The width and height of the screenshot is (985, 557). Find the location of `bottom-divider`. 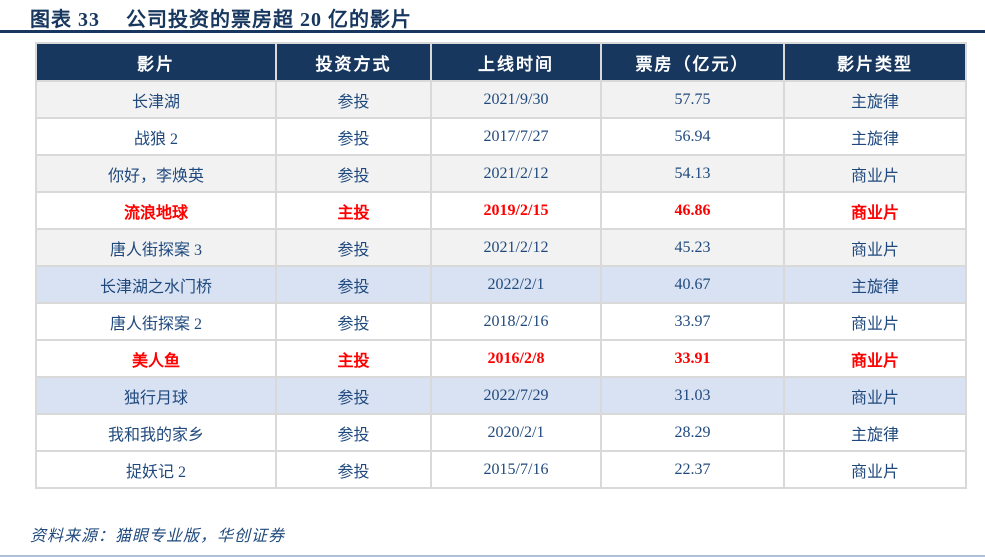

bottom-divider is located at coordinates (492, 556).